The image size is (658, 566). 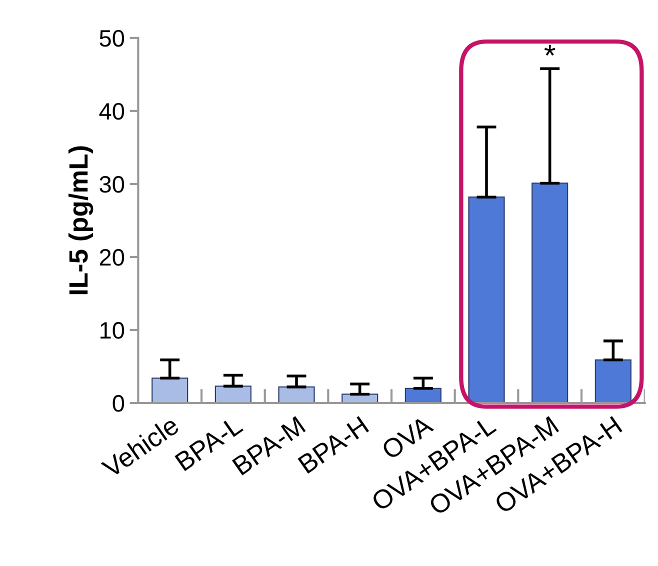 What do you see at coordinates (111, 111) in the screenshot?
I see `y-tick-label: 40` at bounding box center [111, 111].